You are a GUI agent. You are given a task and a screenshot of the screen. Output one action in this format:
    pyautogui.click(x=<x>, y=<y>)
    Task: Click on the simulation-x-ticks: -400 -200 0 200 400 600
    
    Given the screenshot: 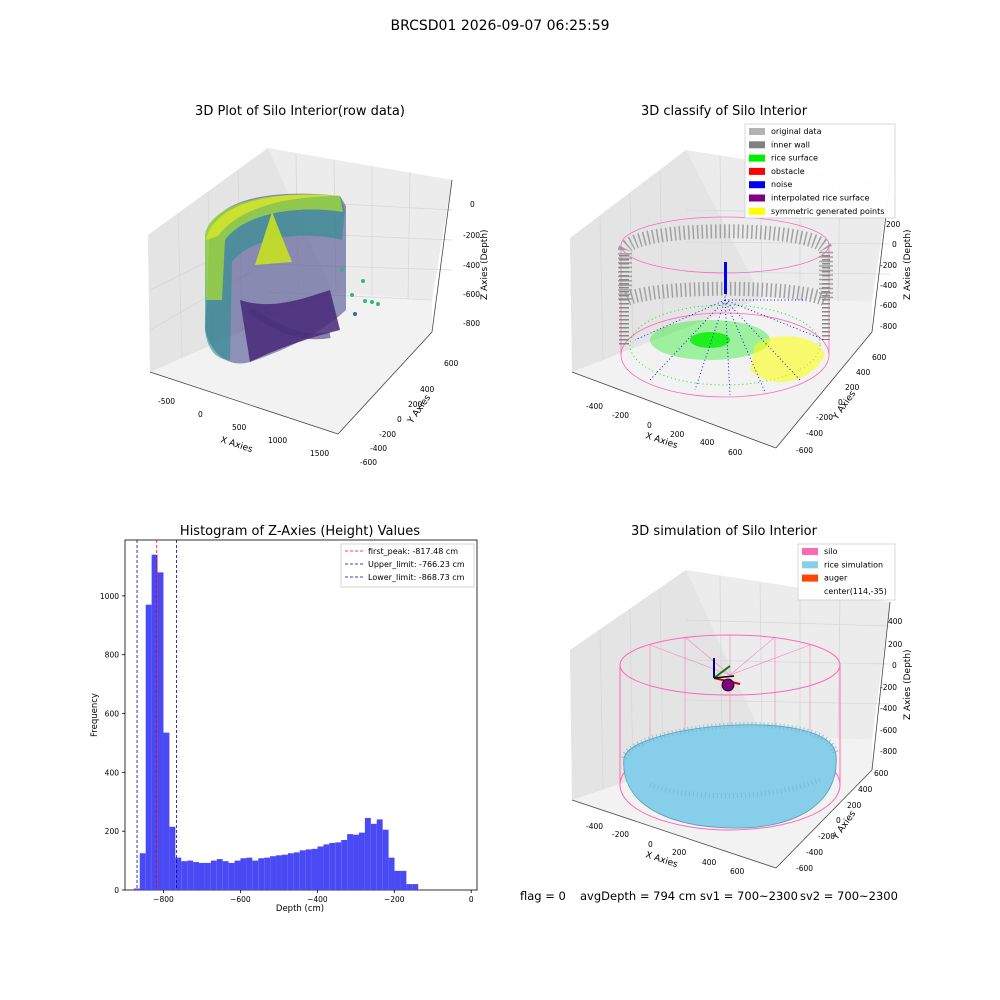 What is the action you would take?
    pyautogui.click(x=665, y=849)
    